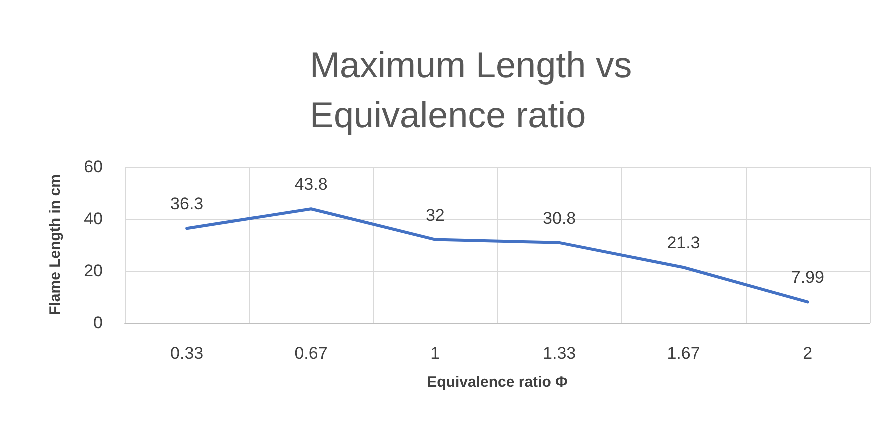 The width and height of the screenshot is (895, 433). What do you see at coordinates (683, 353) in the screenshot?
I see `x-tick-label: 1.67` at bounding box center [683, 353].